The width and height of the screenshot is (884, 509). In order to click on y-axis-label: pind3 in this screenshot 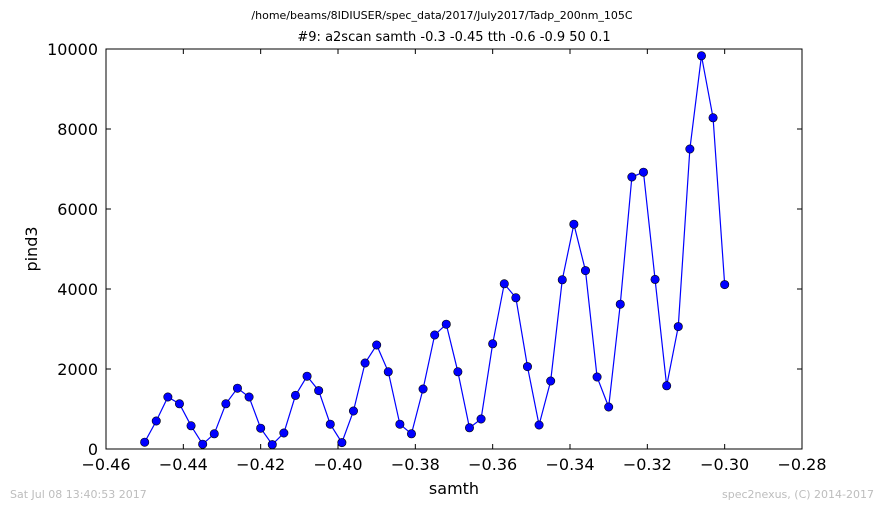, I will do `click(31, 248)`.